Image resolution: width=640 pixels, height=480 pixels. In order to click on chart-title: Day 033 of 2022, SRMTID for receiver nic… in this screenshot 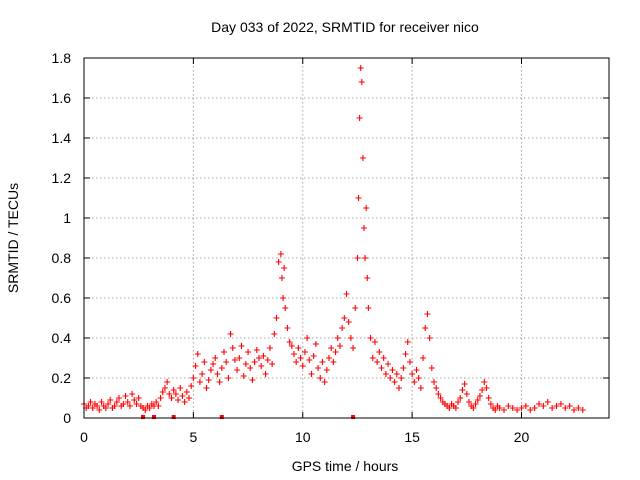, I will do `click(345, 27)`.